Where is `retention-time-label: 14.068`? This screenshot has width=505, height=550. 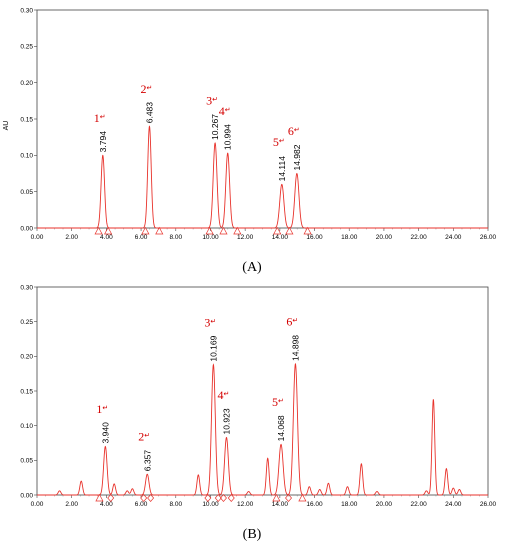
retention-time-label: 14.068 is located at coordinates (281, 428).